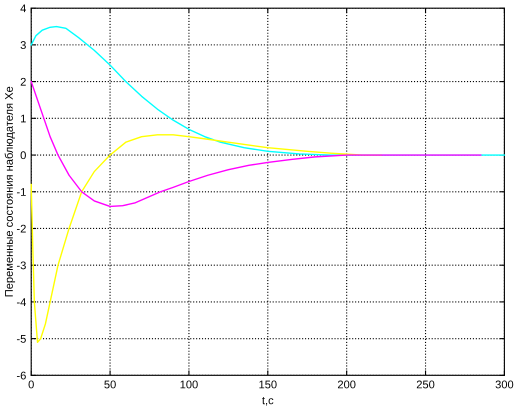 This screenshot has height=408, width=520. I want to click on y-axis-title: Переменные состояния наблюдателя Xe, so click(10, 191).